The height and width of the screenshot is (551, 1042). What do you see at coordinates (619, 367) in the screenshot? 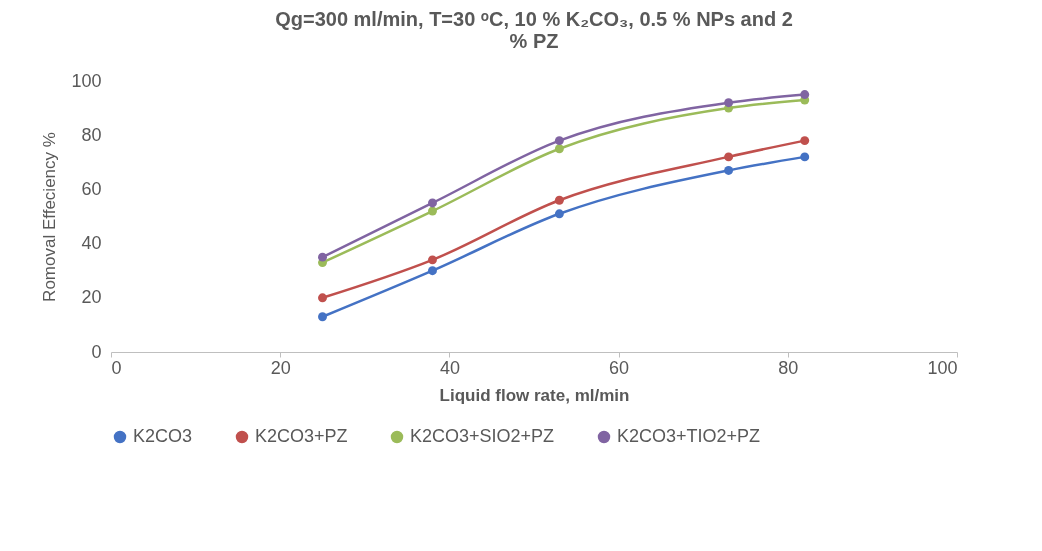
I see `x-tick-label: 60` at bounding box center [619, 367].